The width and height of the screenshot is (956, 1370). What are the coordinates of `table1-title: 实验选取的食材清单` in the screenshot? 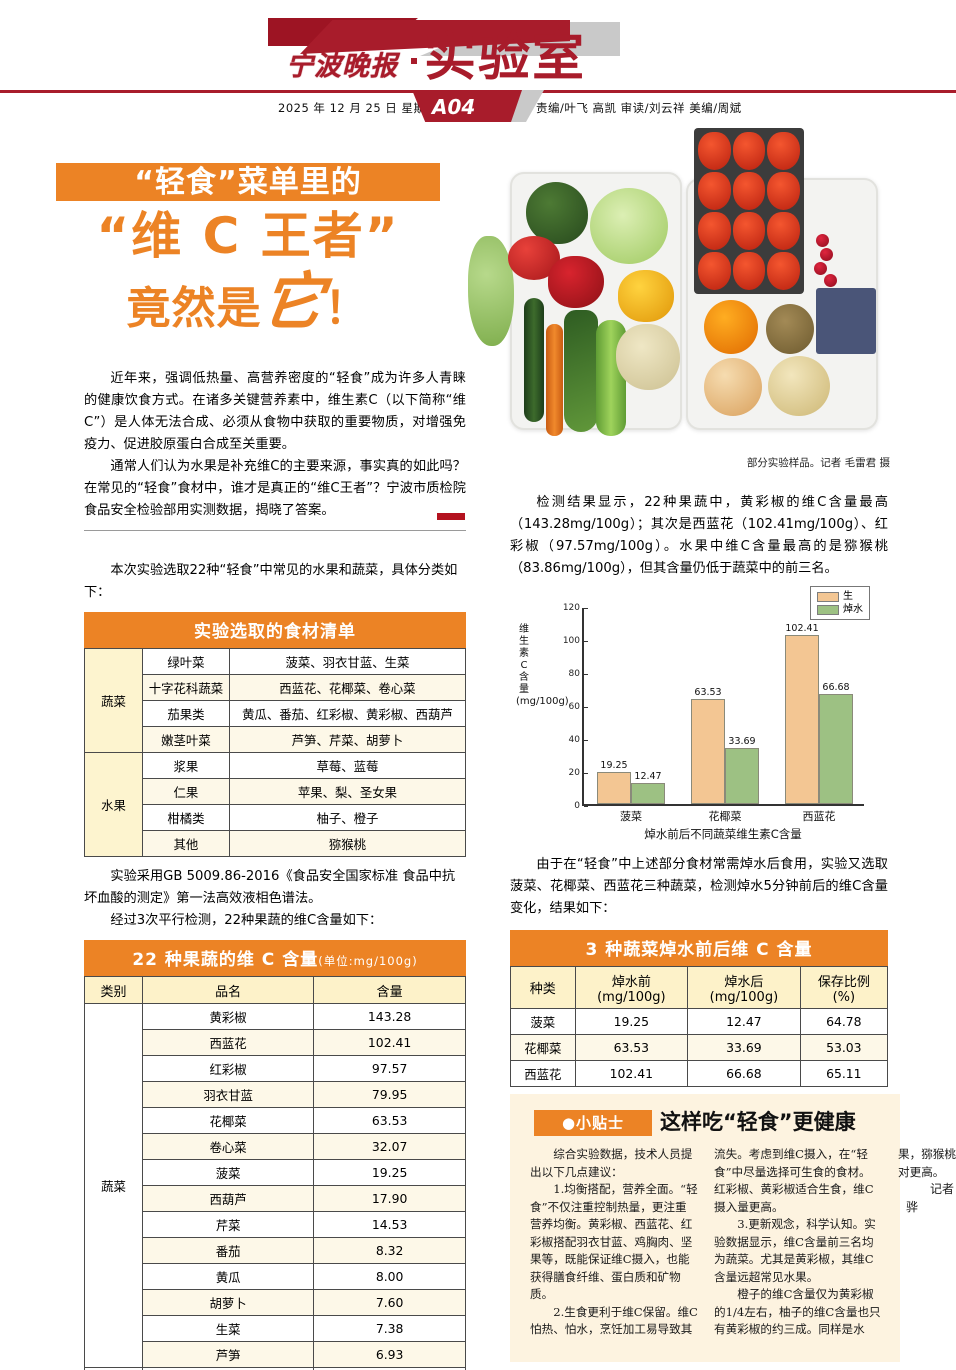 It's located at (275, 630).